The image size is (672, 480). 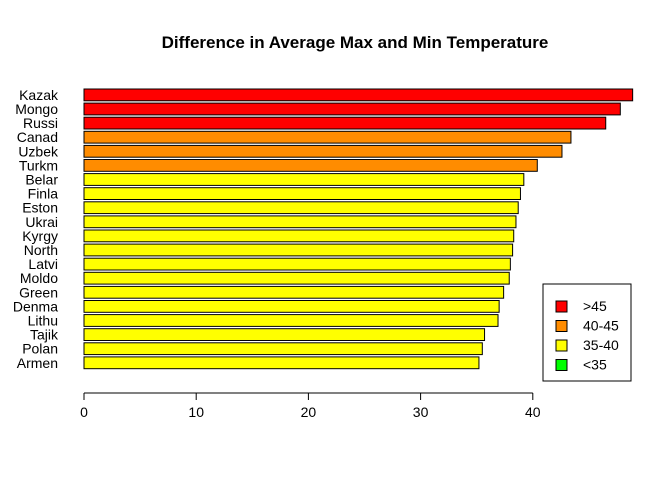 I want to click on legend-label: <35, so click(x=595, y=365).